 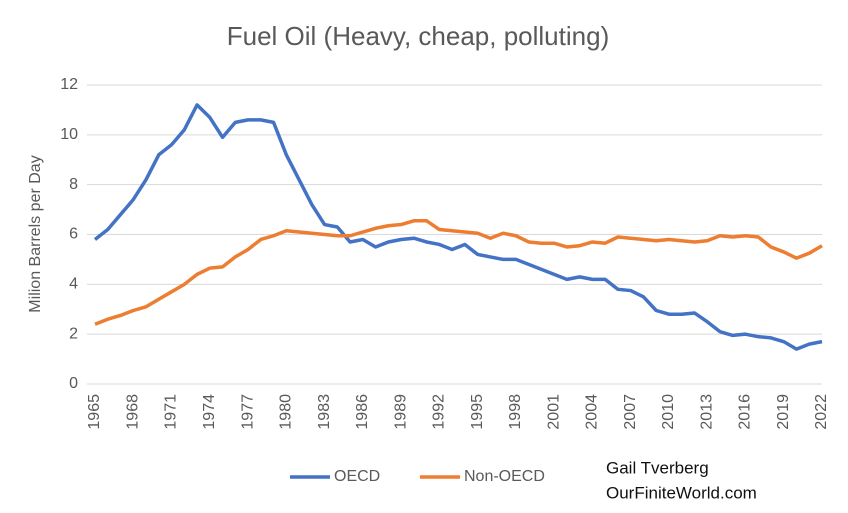 What do you see at coordinates (821, 412) in the screenshot?
I see `x-tick-label: 2022` at bounding box center [821, 412].